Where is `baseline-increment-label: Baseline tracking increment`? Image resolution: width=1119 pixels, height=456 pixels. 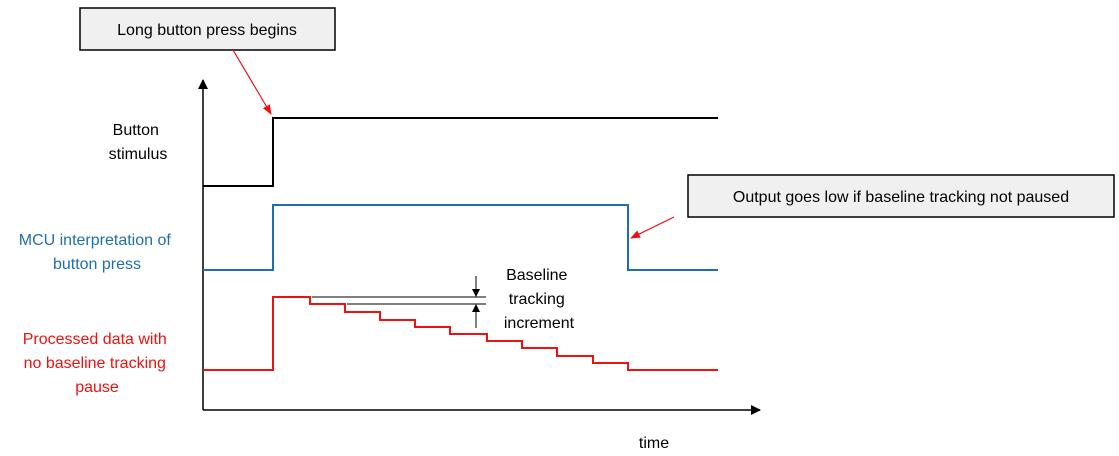 baseline-increment-label: Baseline tracking increment is located at coordinates (539, 299).